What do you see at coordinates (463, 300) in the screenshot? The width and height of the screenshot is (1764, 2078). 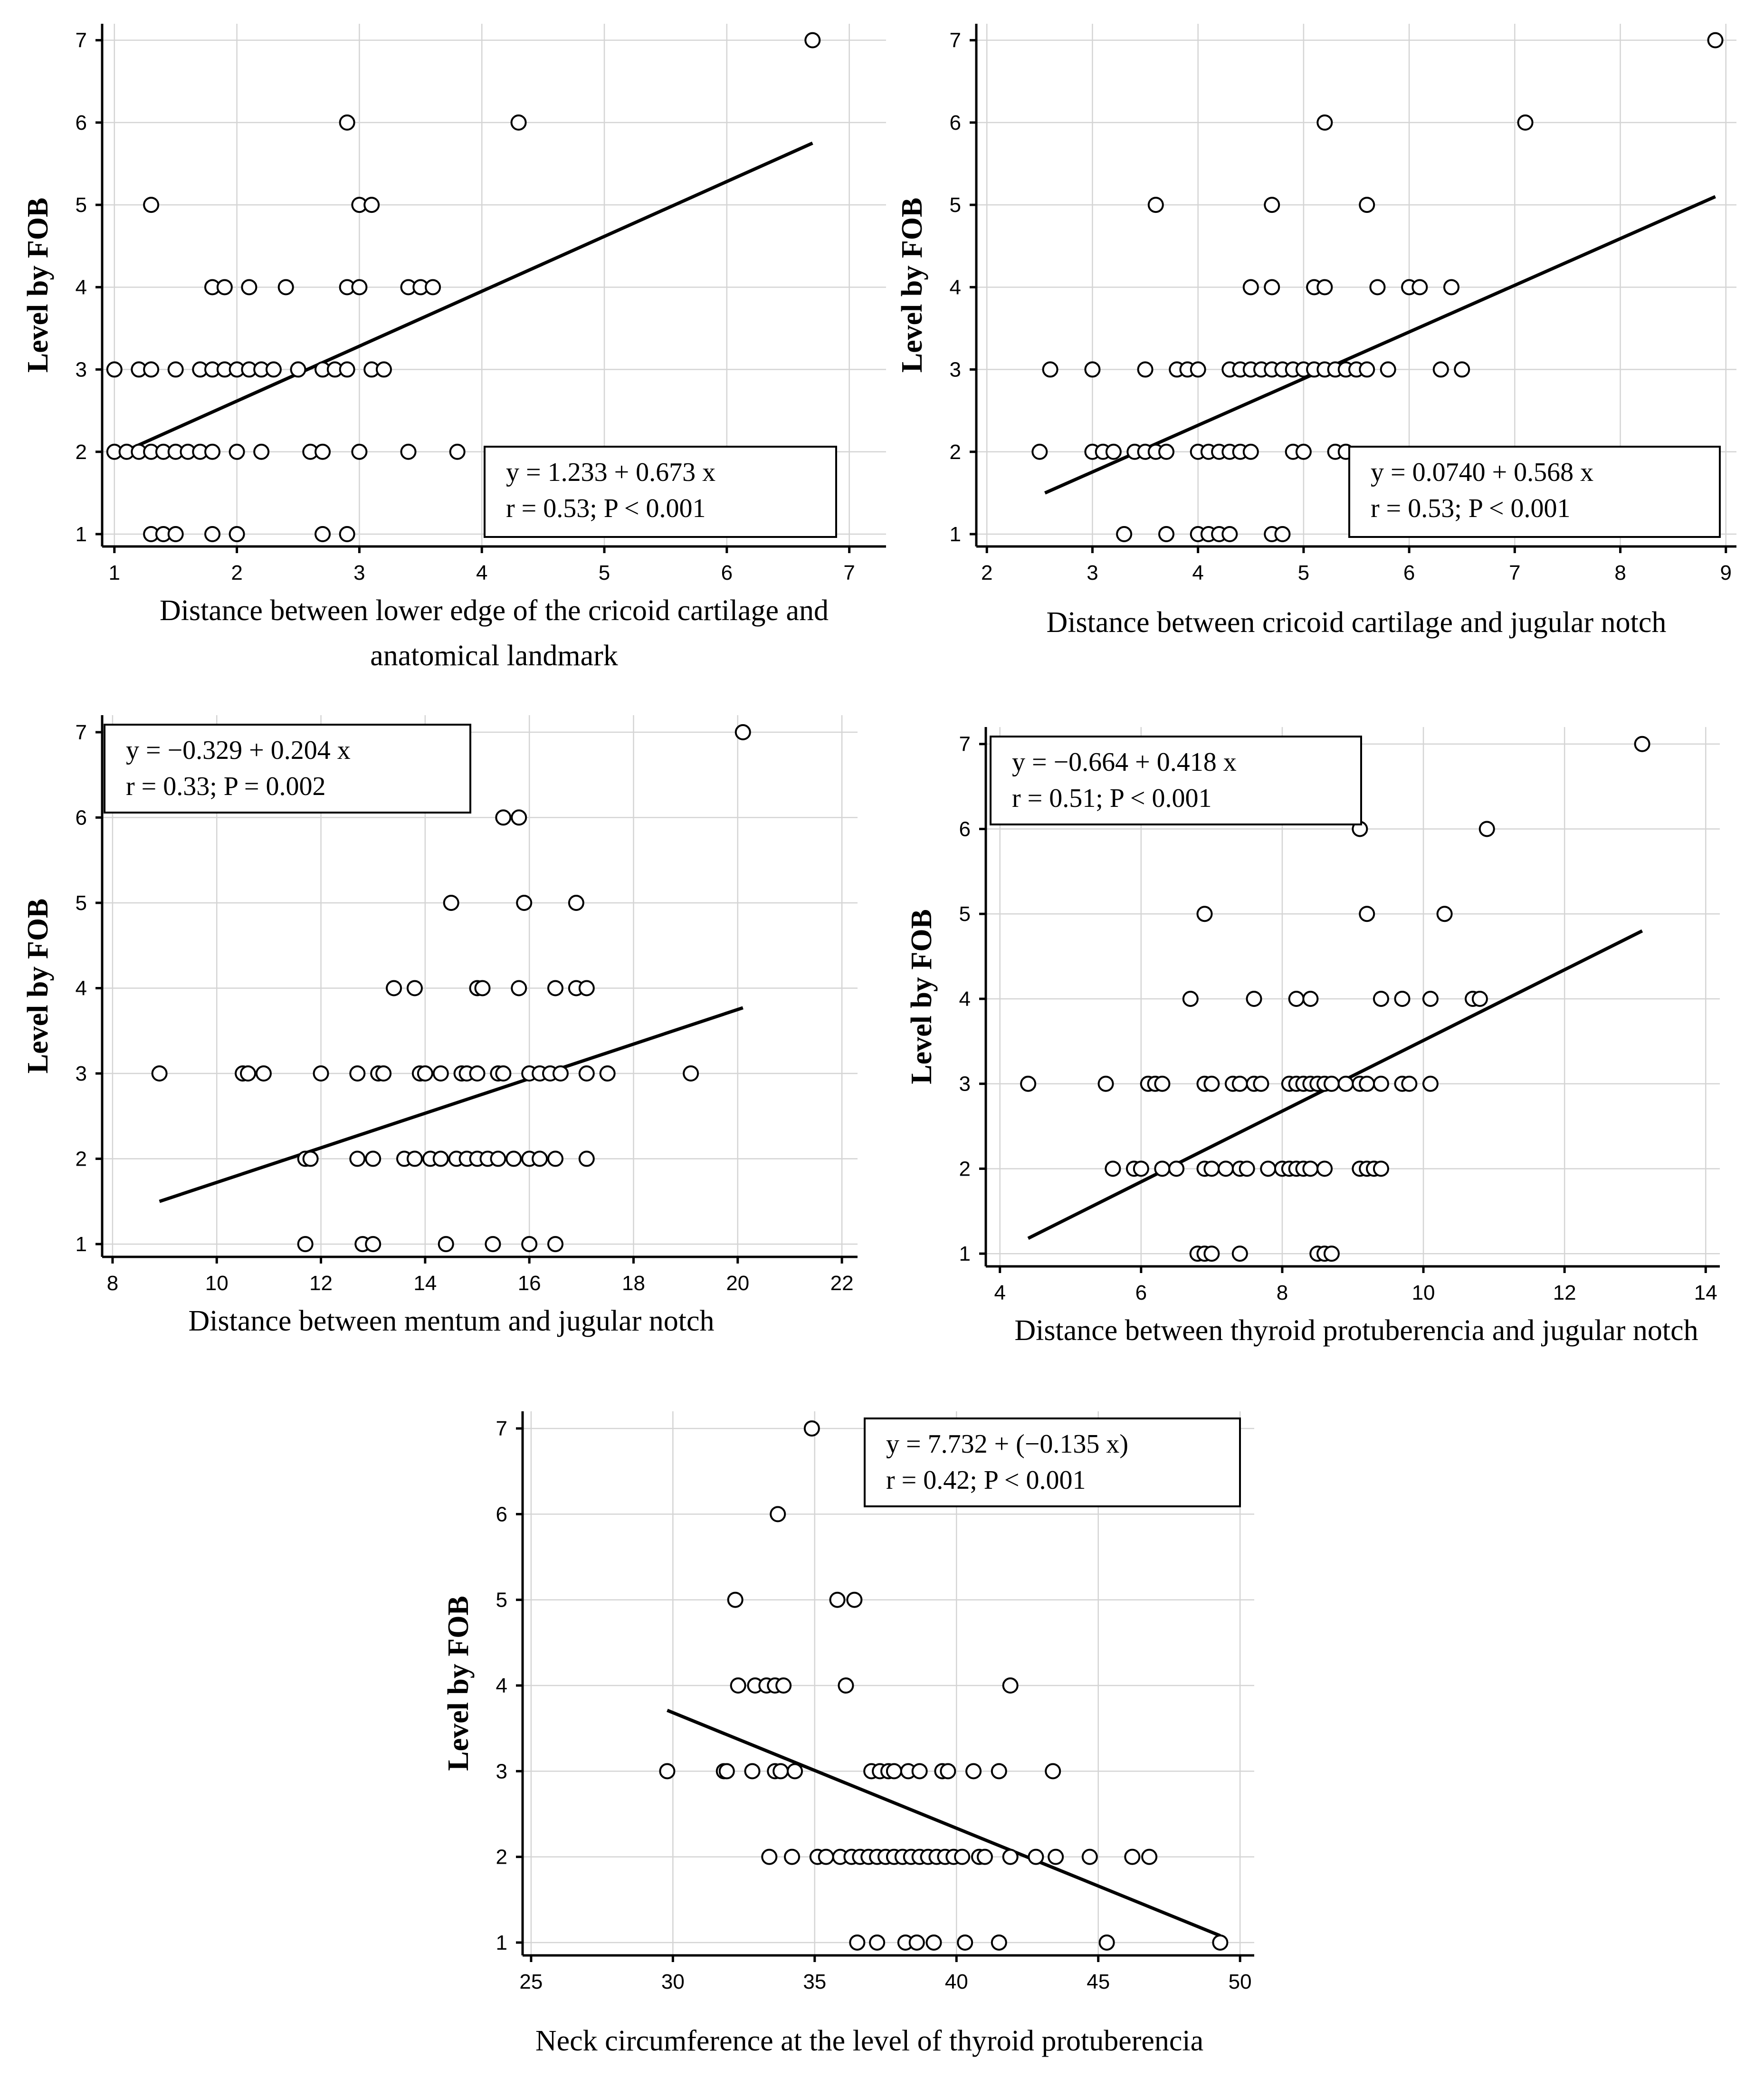 I see `regression-line` at bounding box center [463, 300].